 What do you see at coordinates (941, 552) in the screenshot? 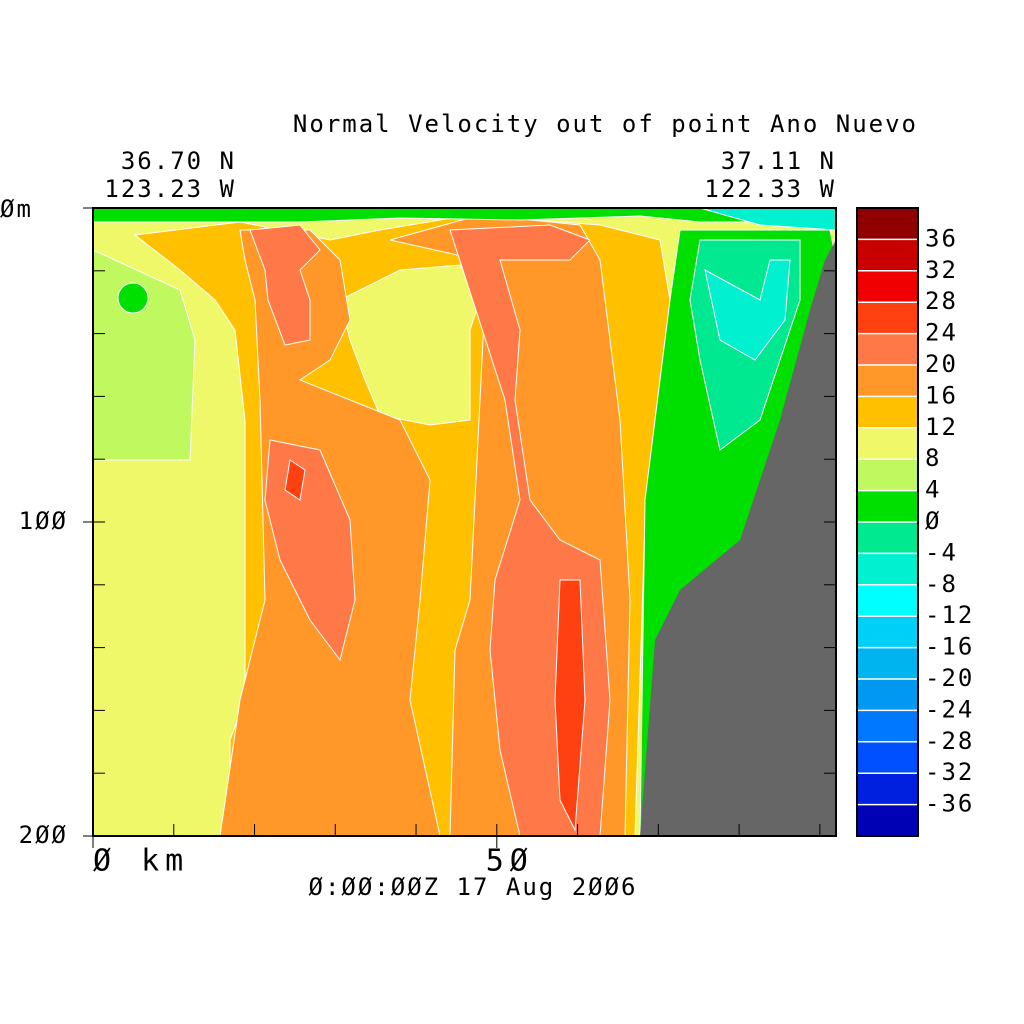
I see `colorbar-label: -4` at bounding box center [941, 552].